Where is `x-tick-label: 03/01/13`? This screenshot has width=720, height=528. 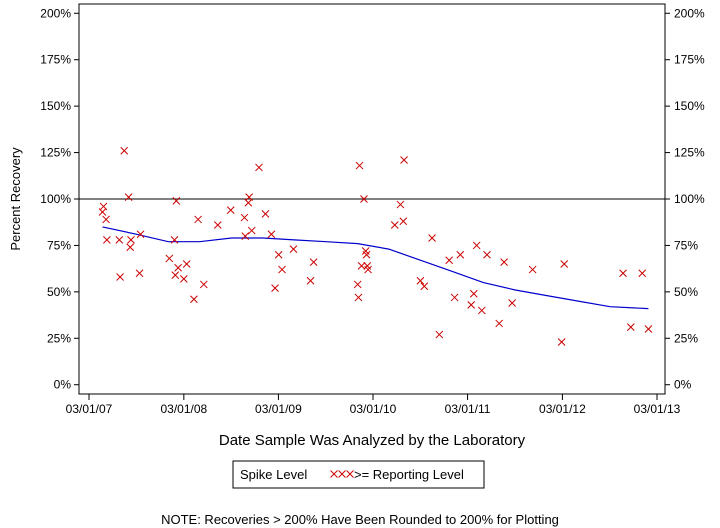 x-tick-label: 03/01/13 is located at coordinates (657, 409).